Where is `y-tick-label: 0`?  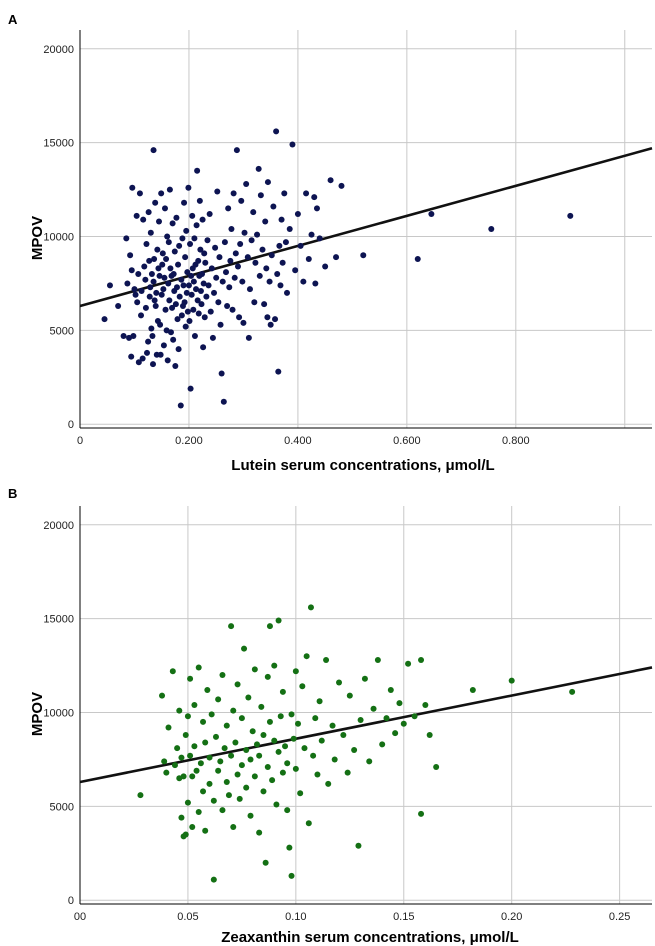 y-tick-label: 0 is located at coordinates (71, 425).